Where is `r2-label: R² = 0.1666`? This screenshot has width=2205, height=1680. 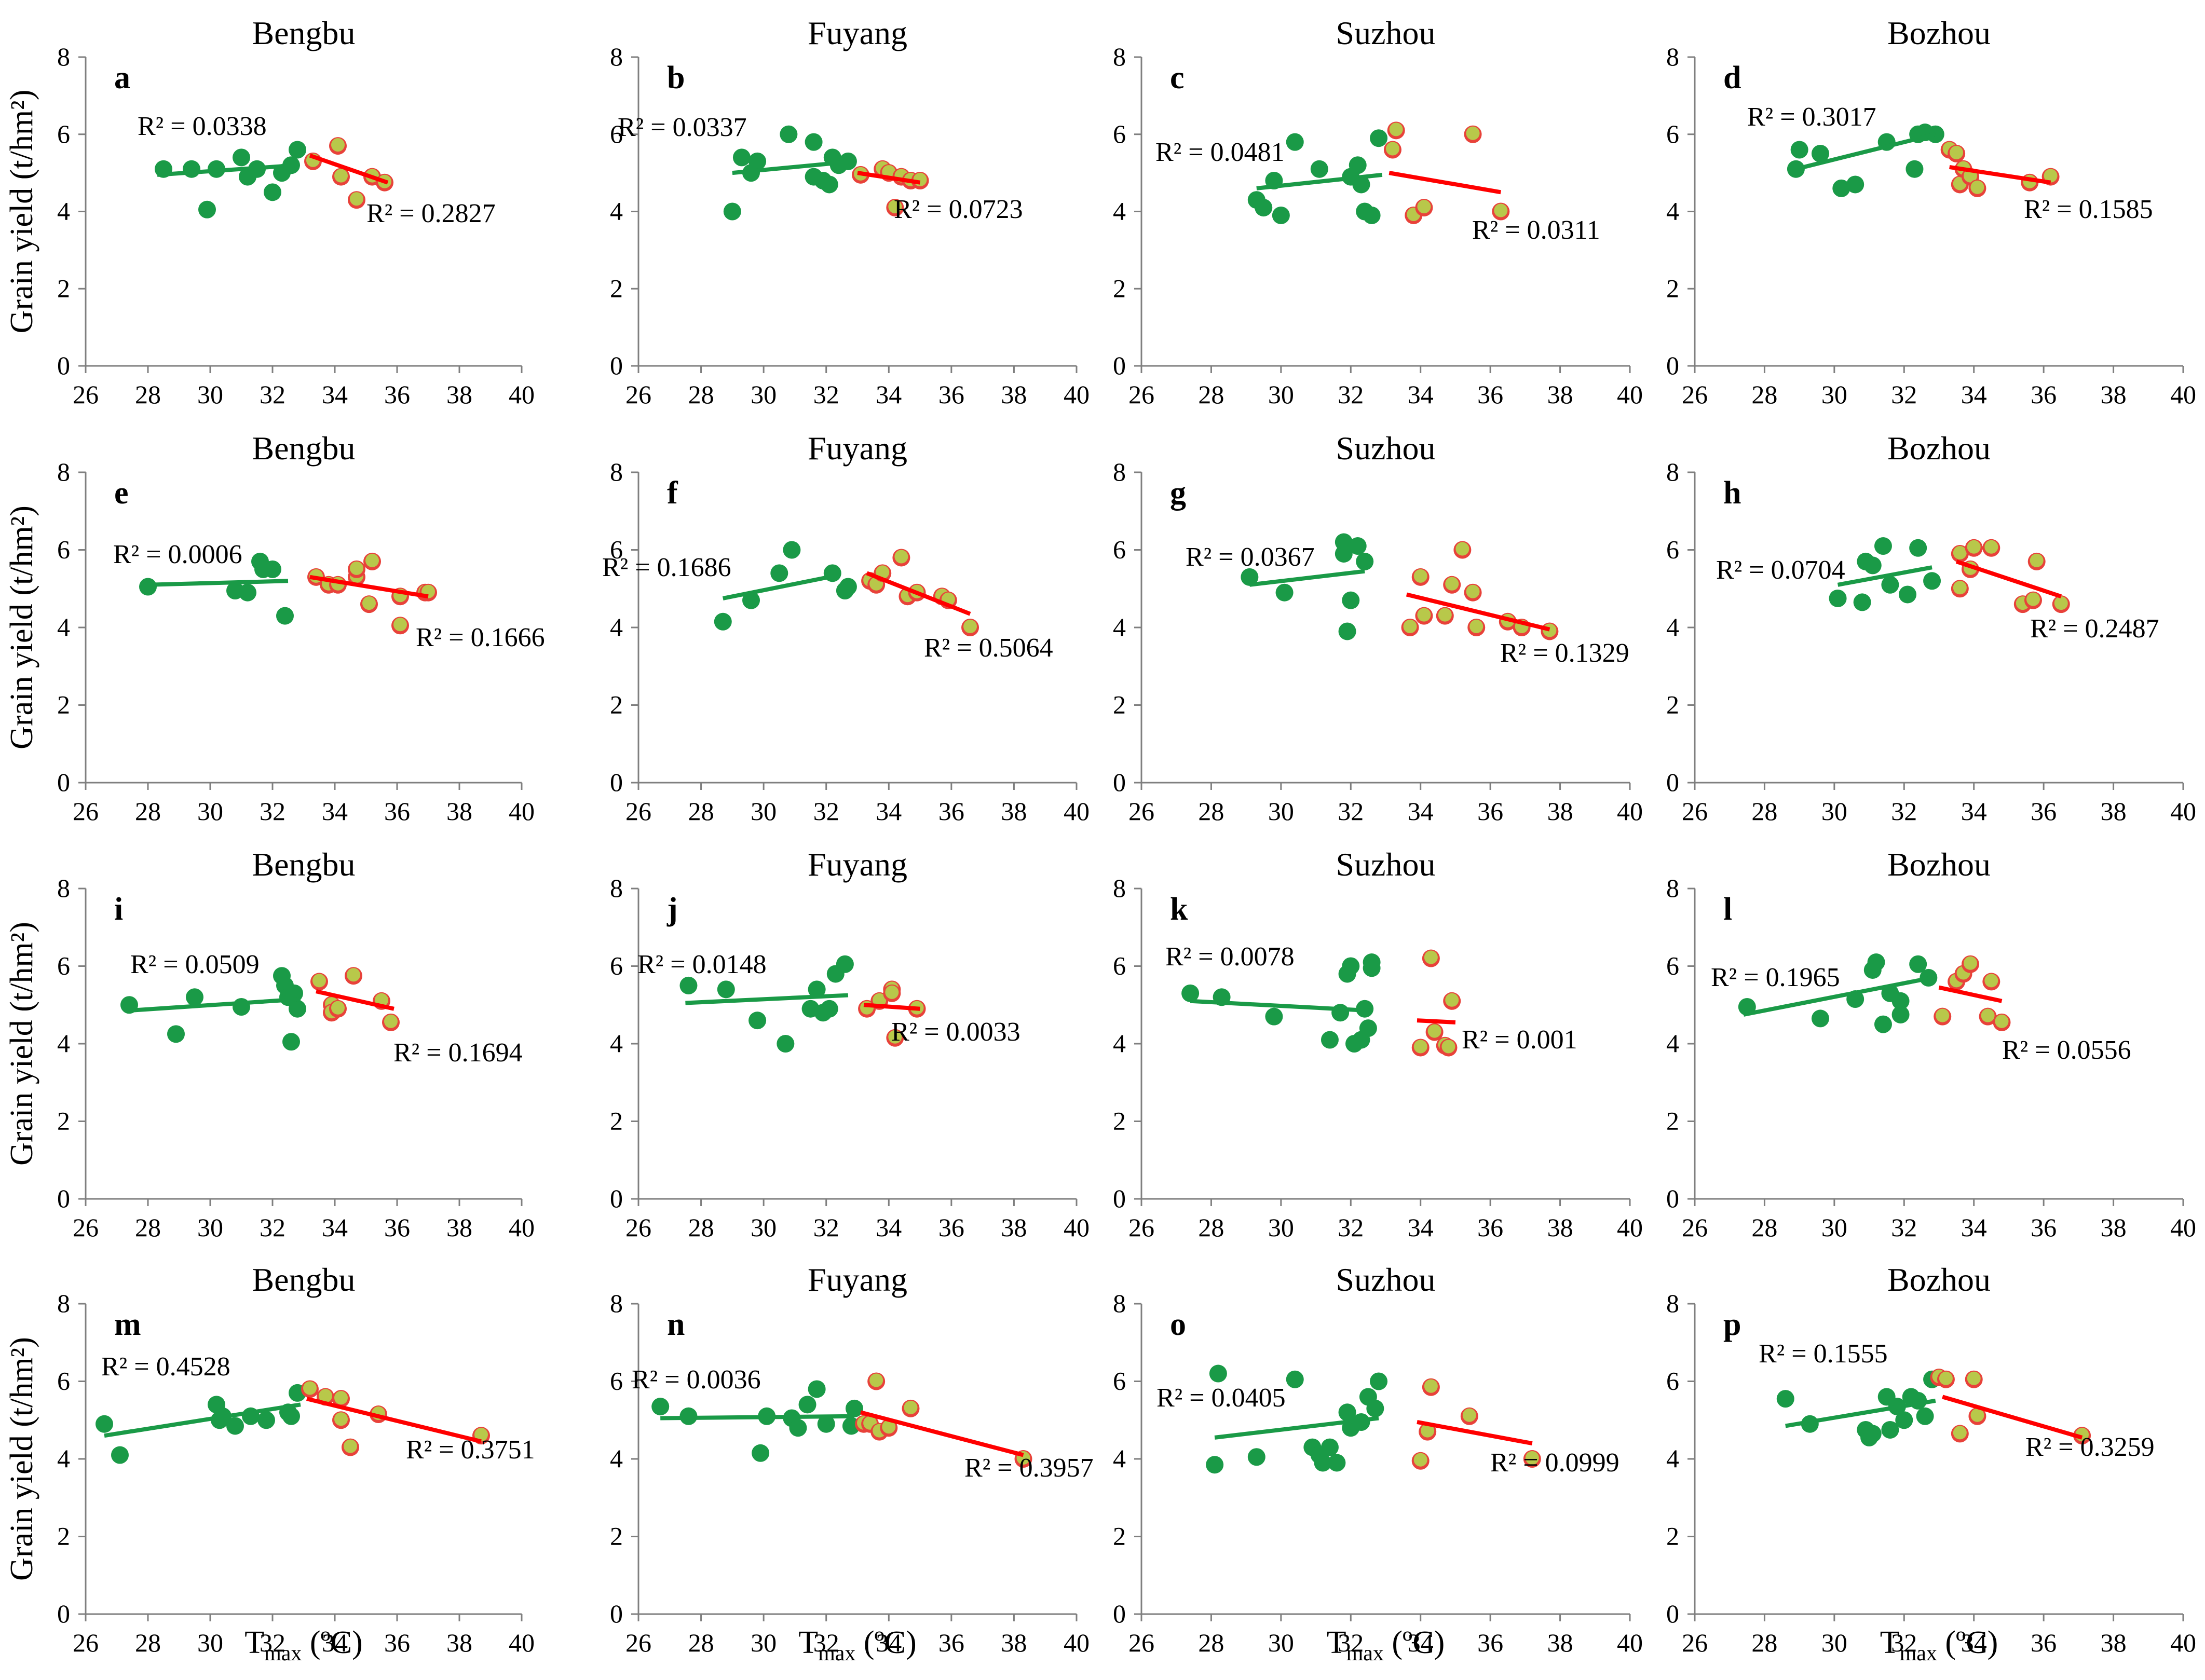
r2-label: R² = 0.1666 is located at coordinates (480, 637).